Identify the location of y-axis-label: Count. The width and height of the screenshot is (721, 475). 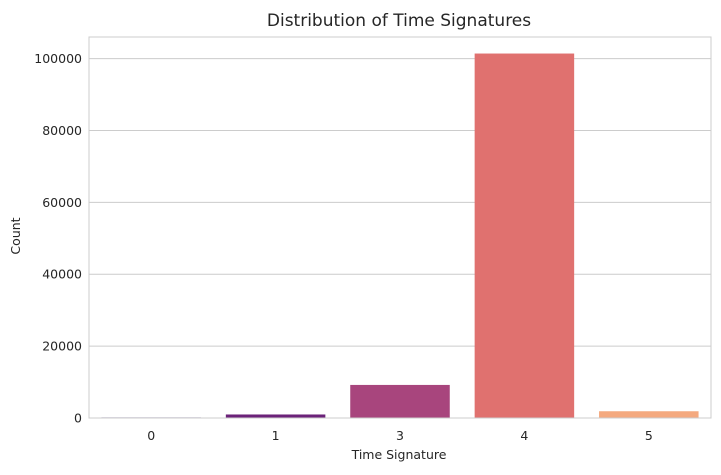
(15, 235).